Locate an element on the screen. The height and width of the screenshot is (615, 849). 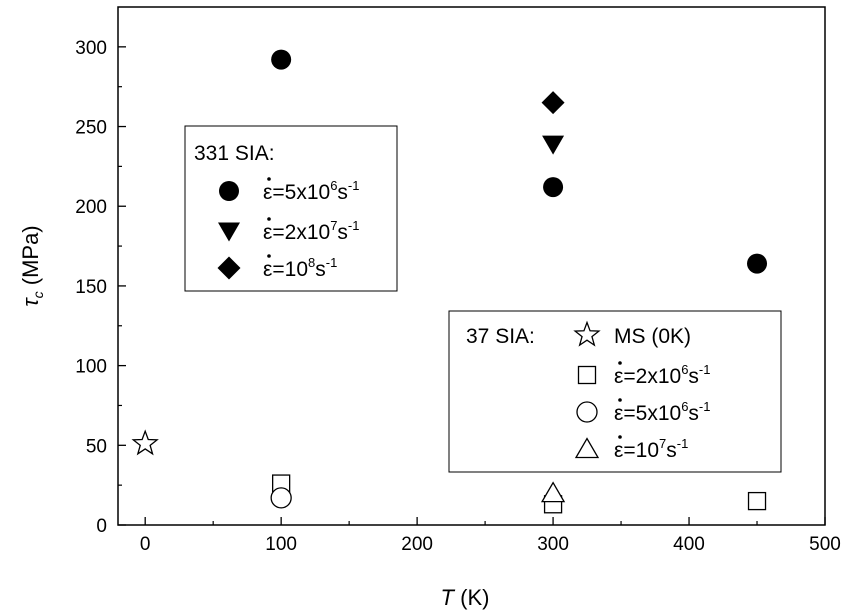
y-tick-label: 200 is located at coordinates (91, 207).